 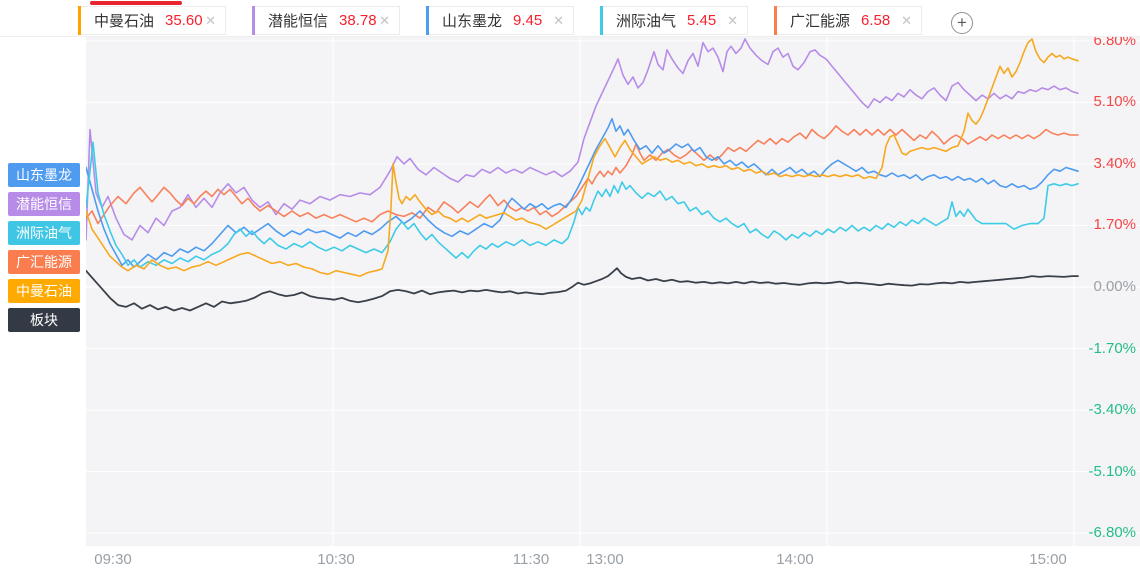 I want to click on stock-name: 中曼石油, so click(x=124, y=21).